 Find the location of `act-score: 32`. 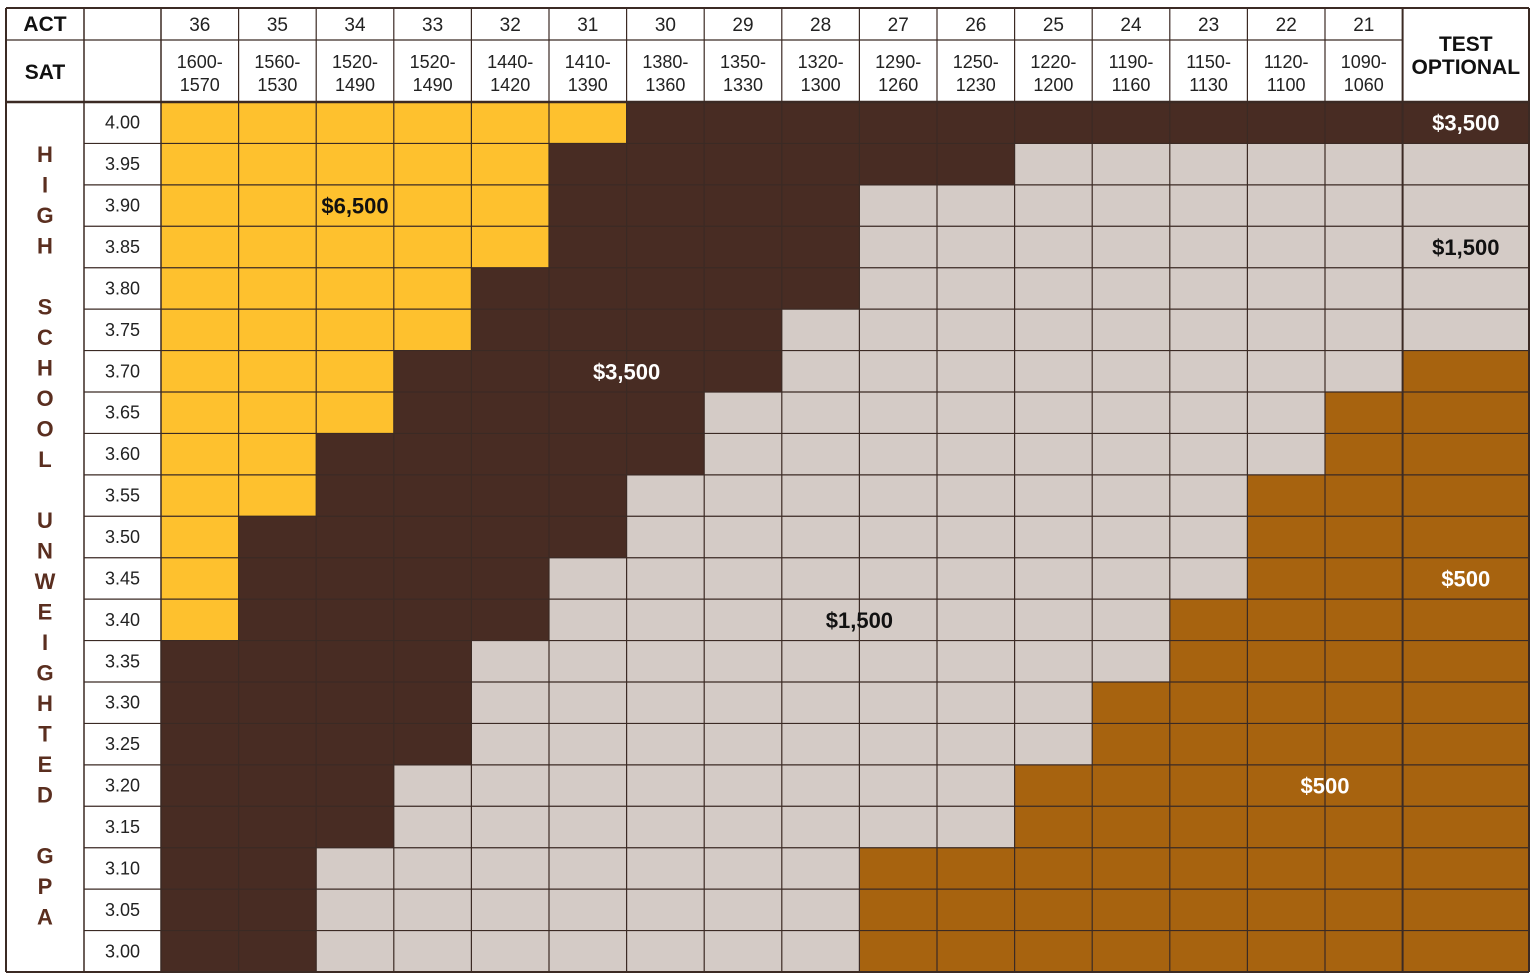

act-score: 32 is located at coordinates (510, 25).